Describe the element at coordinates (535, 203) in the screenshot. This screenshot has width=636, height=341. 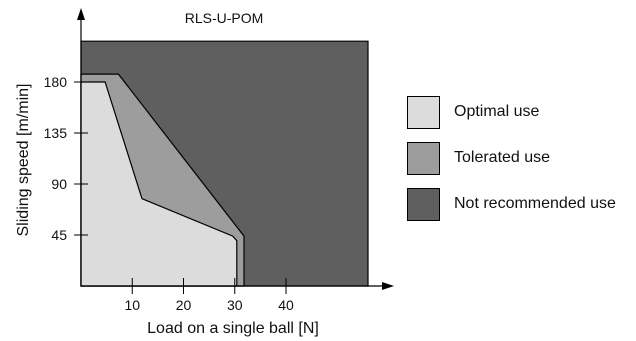
I see `legend-label-not-recommended: Not recommended use` at that location.